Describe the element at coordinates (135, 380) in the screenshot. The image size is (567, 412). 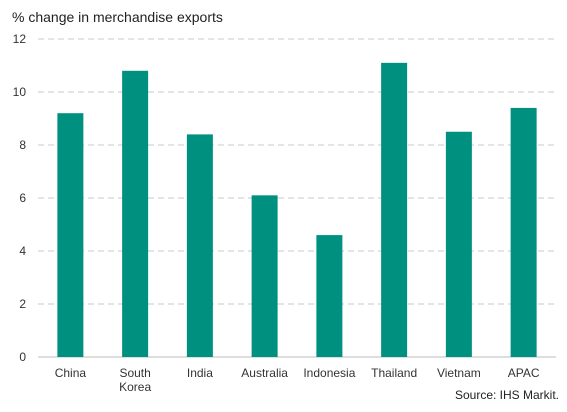
I see `x-tick-label: South Korea` at that location.